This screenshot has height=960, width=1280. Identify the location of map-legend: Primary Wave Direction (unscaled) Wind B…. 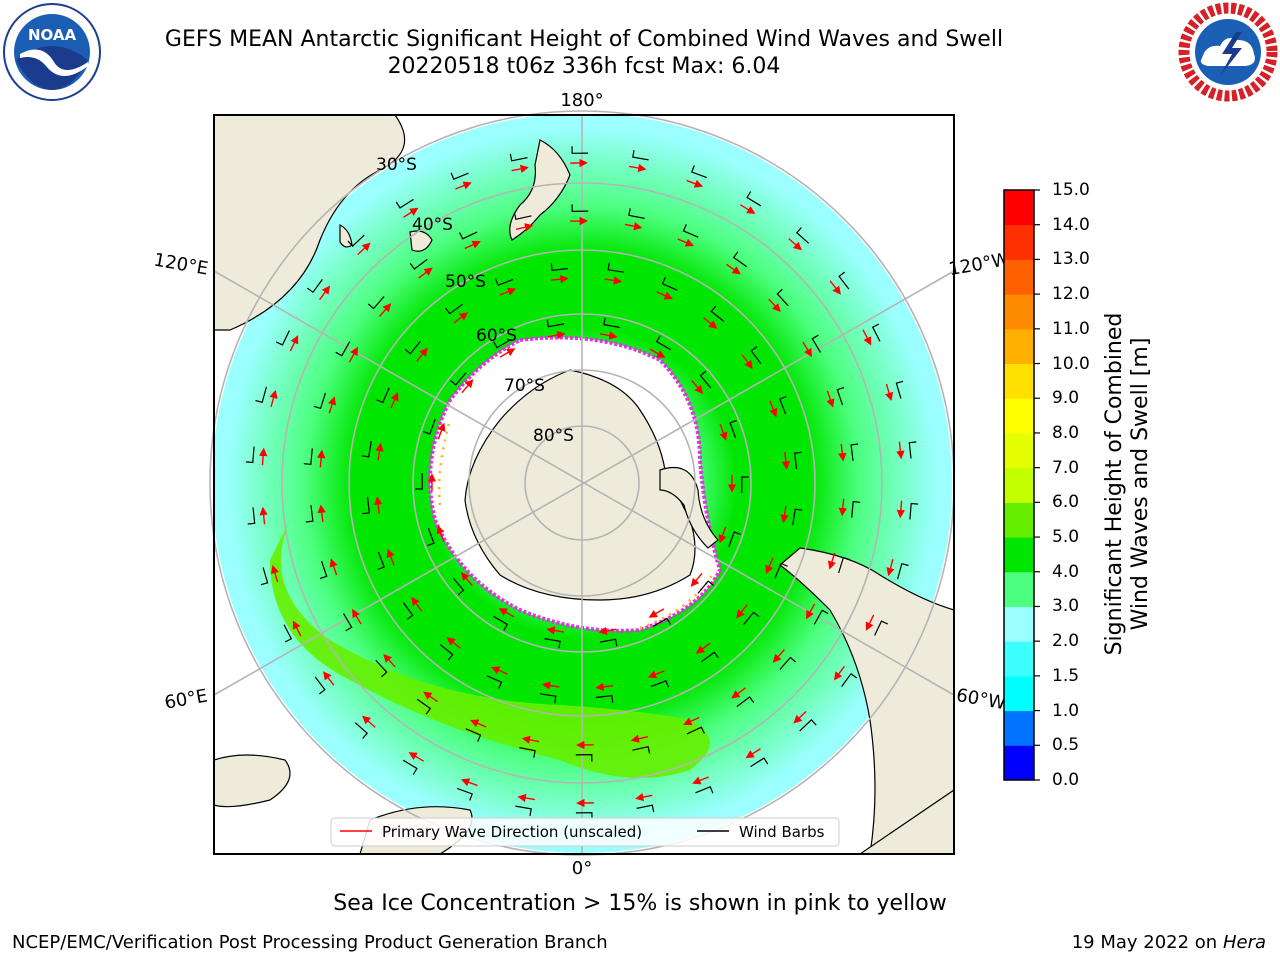
(585, 832).